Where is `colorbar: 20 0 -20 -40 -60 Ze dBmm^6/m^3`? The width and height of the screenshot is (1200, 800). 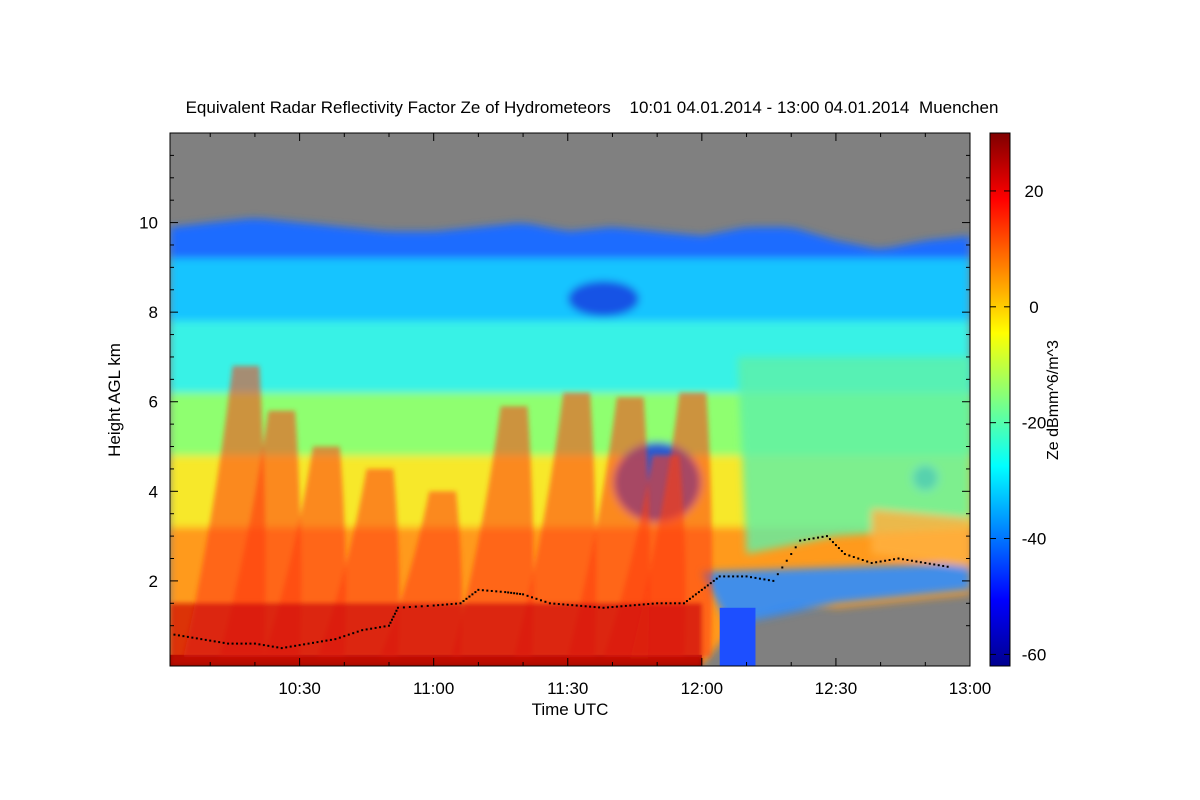
colorbar: 20 0 -20 -40 -60 Ze dBmm^6/m^3 is located at coordinates (1025, 399).